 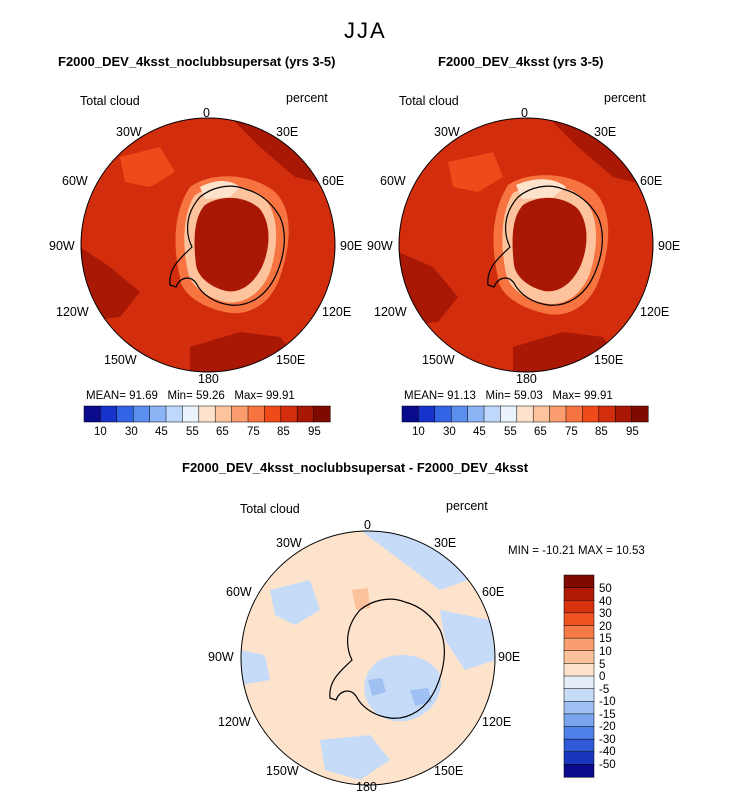 What do you see at coordinates (607, 765) in the screenshot?
I see `diff-colorbar-tick: -50` at bounding box center [607, 765].